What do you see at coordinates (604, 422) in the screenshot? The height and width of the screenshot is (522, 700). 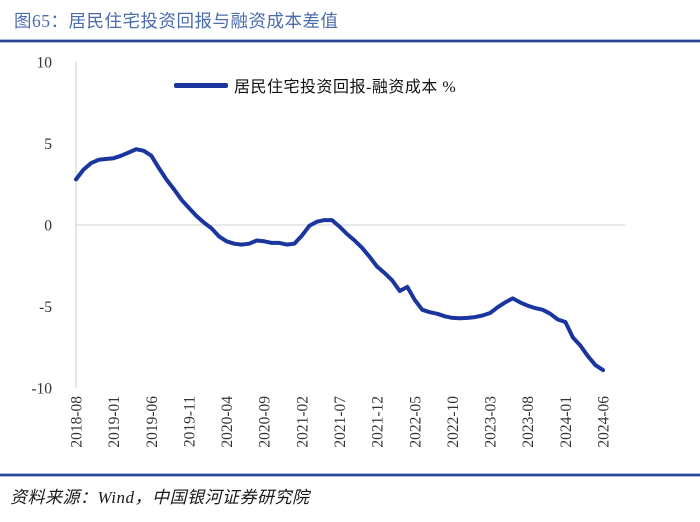 I see `x-axis-label: 2024-06` at bounding box center [604, 422].